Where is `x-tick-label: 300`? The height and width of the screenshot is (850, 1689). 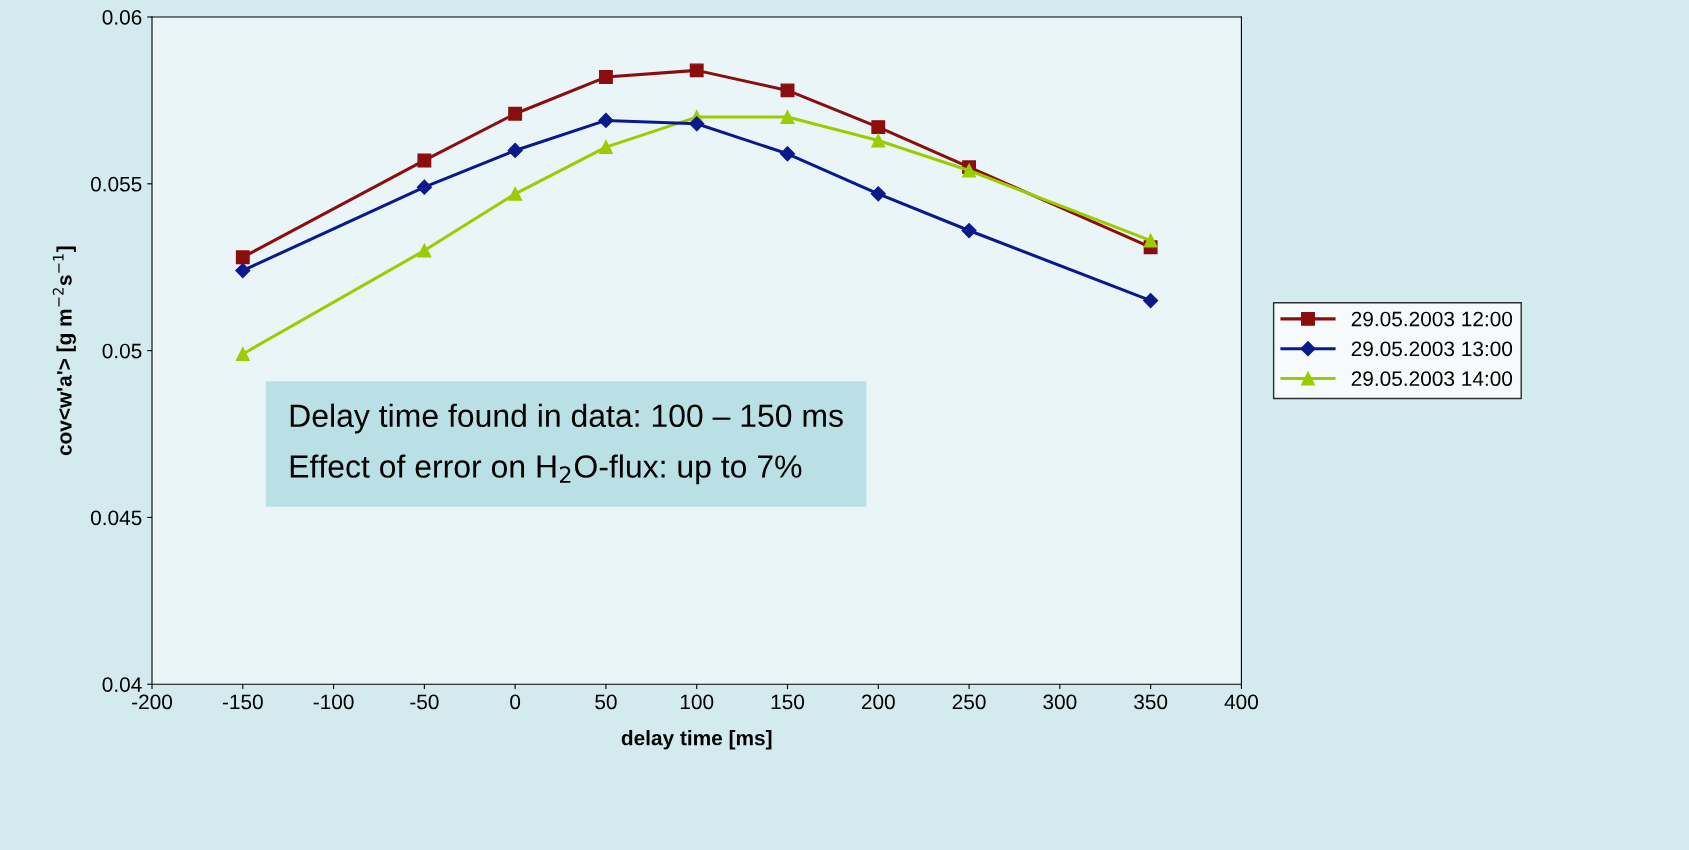
x-tick-label: 300 is located at coordinates (1060, 702).